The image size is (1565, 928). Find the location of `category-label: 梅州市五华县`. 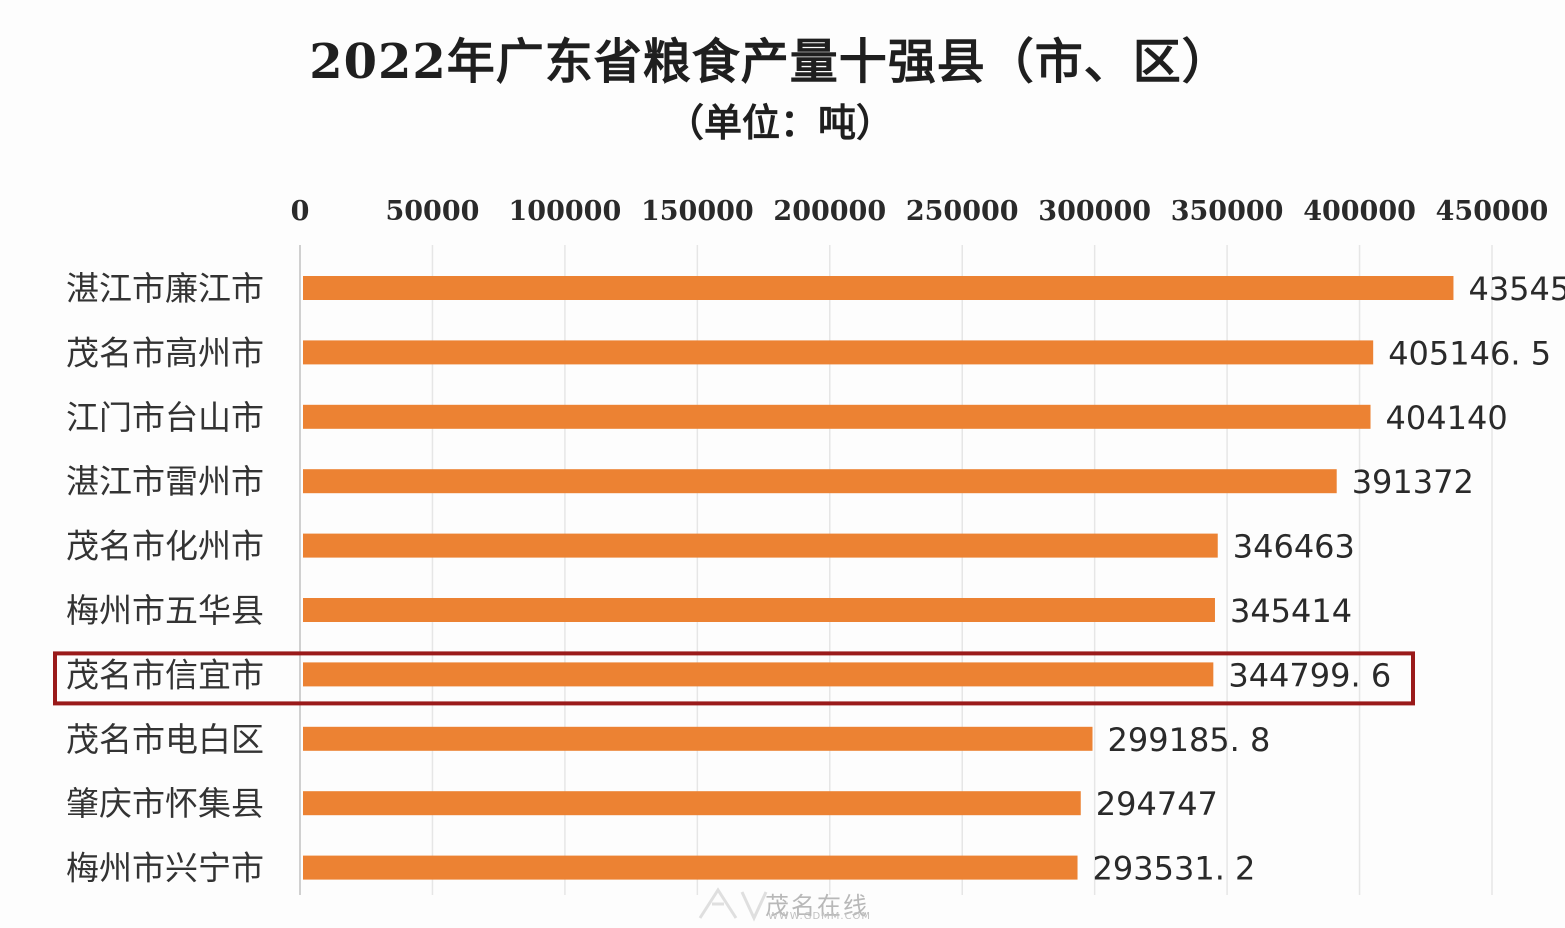

category-label: 梅州市五华县 is located at coordinates (165, 610).